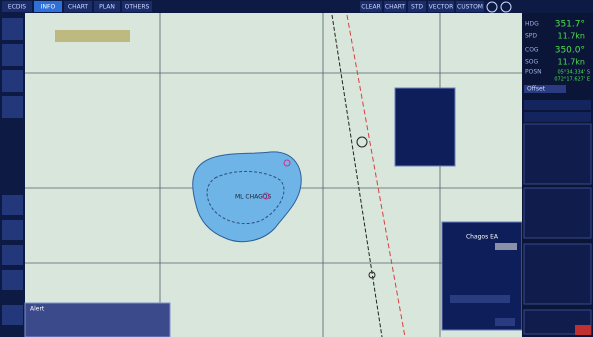  Describe the element at coordinates (574, 73) in the screenshot. I see `latitude: 05°34.334' S` at that location.